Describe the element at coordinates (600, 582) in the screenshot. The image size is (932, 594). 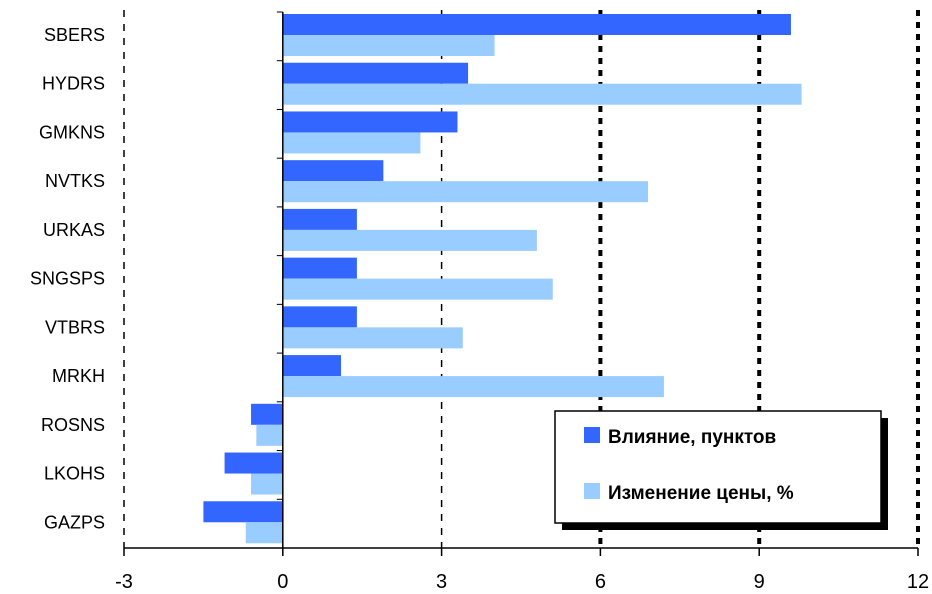
I see `x-tick-label-3: 6` at that location.